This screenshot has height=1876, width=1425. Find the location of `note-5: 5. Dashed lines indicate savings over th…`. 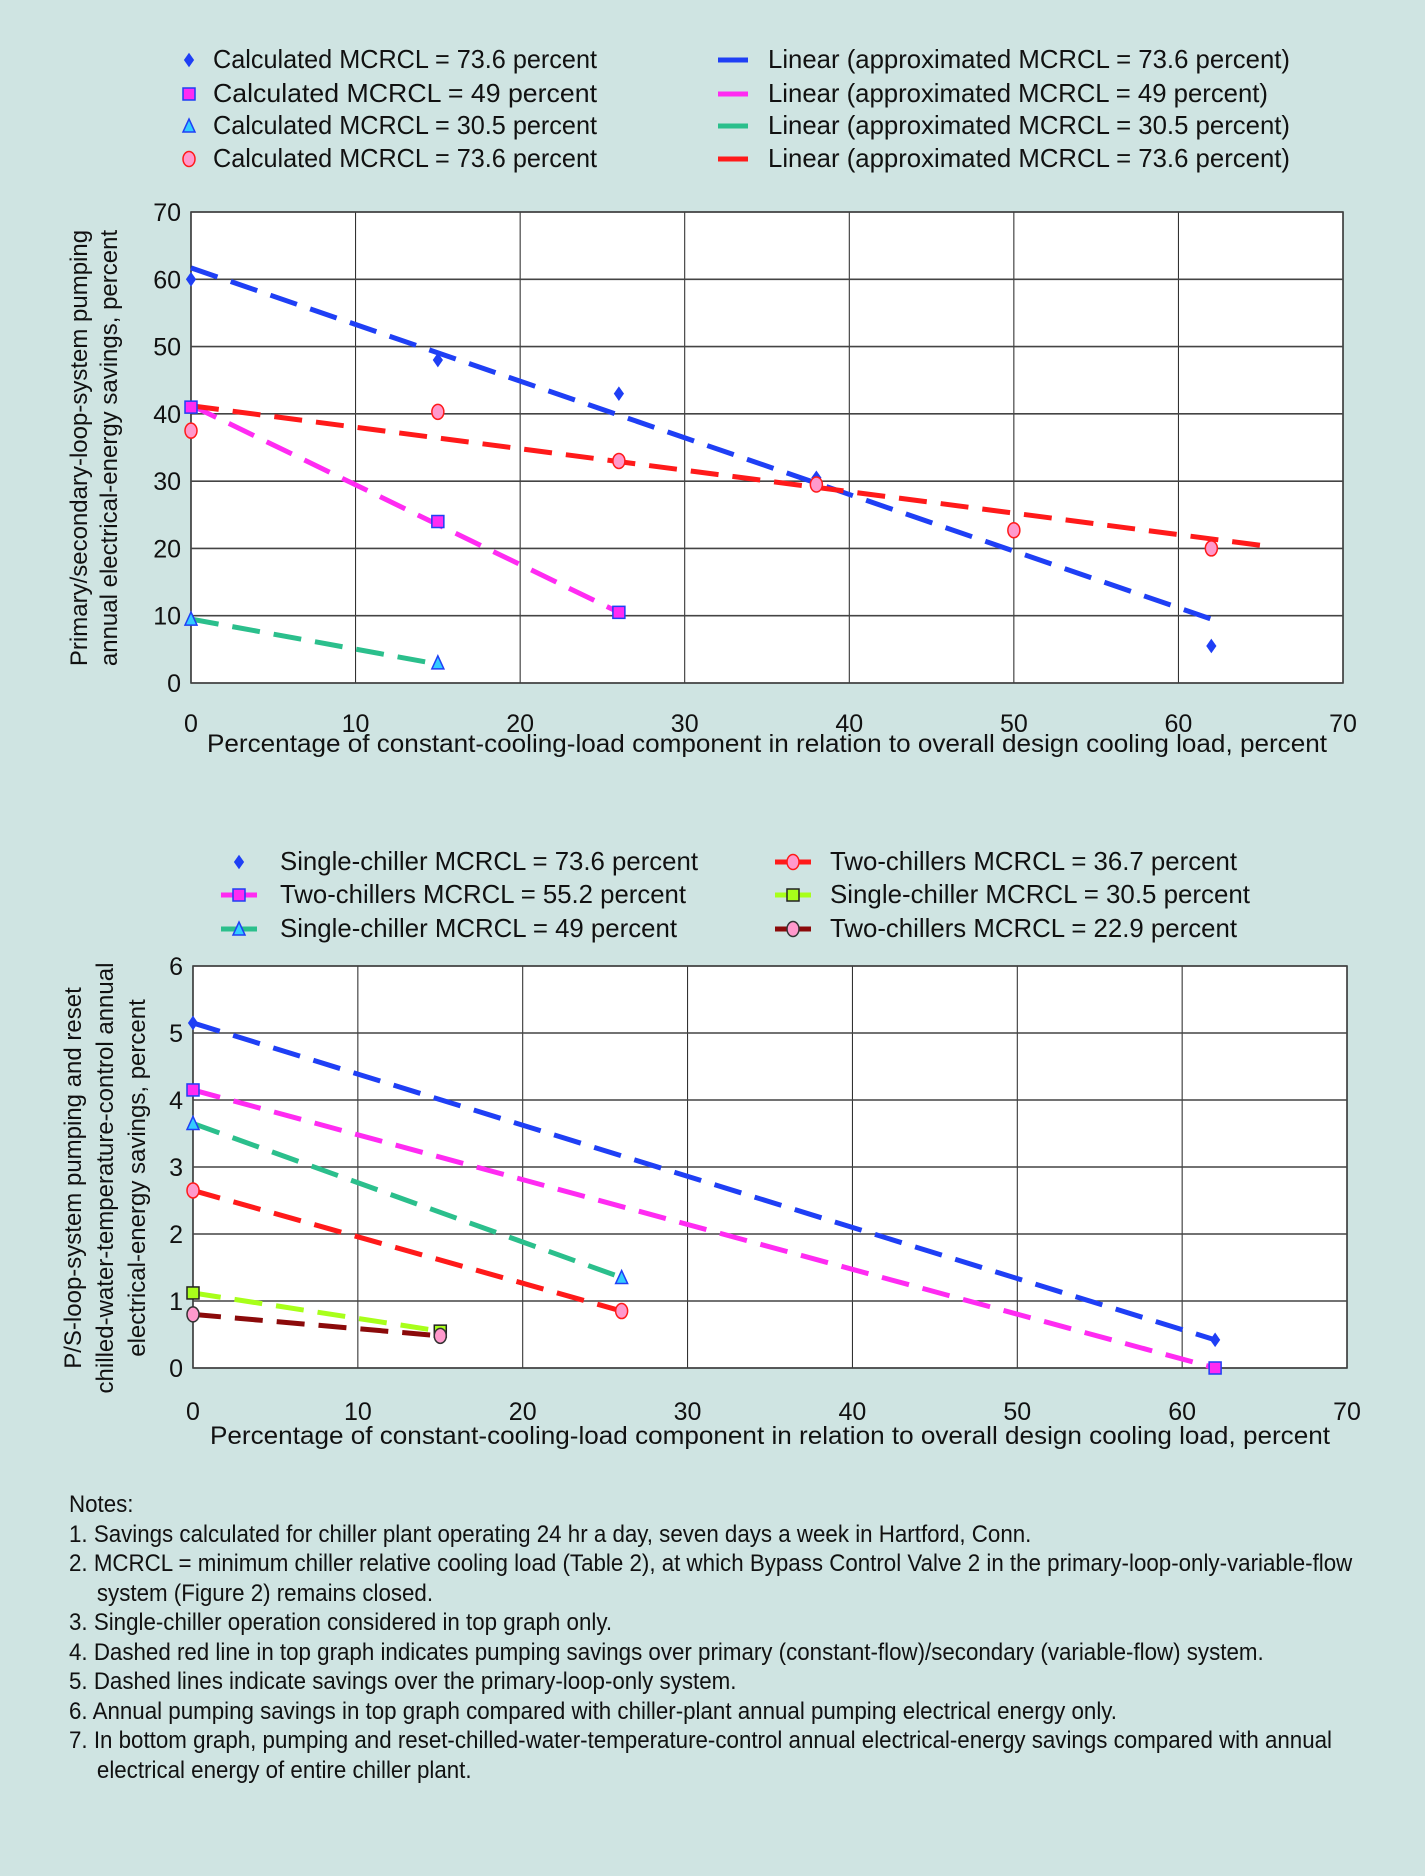

note-5: 5. Dashed lines indicate savings over th… is located at coordinates (403, 1681).